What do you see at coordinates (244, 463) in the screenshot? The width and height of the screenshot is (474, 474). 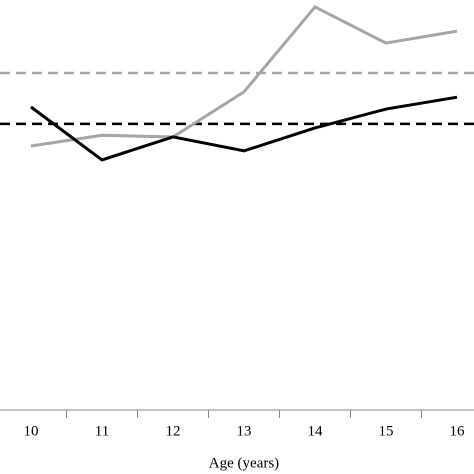 I see `x-axis-label: Age (years)` at bounding box center [244, 463].